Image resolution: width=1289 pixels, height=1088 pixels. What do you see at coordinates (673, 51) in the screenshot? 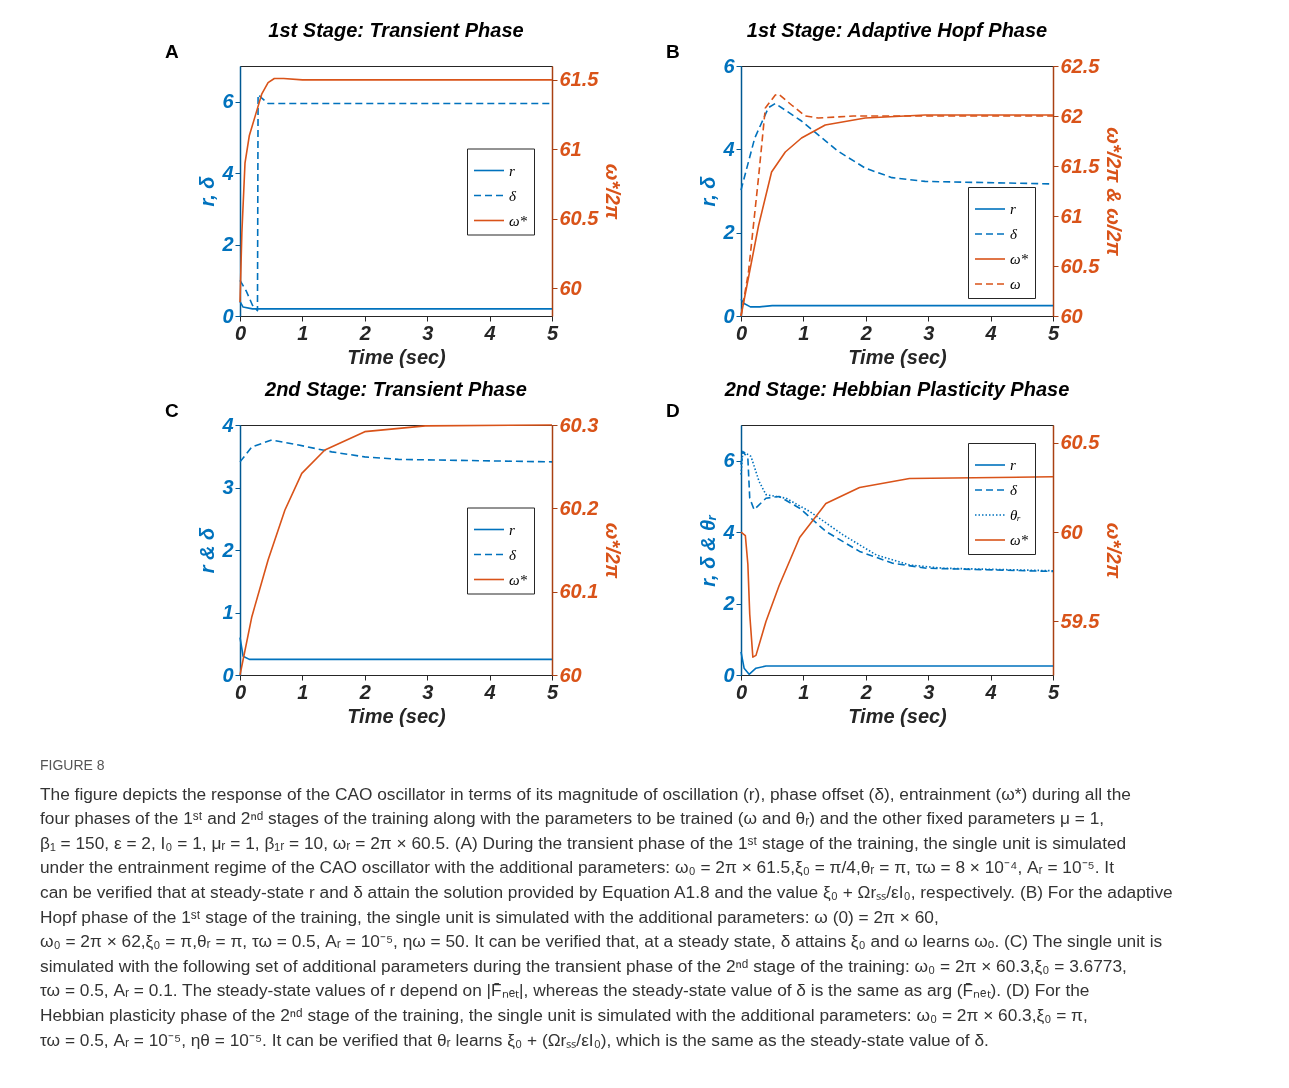
I see `text: B` at bounding box center [673, 51].